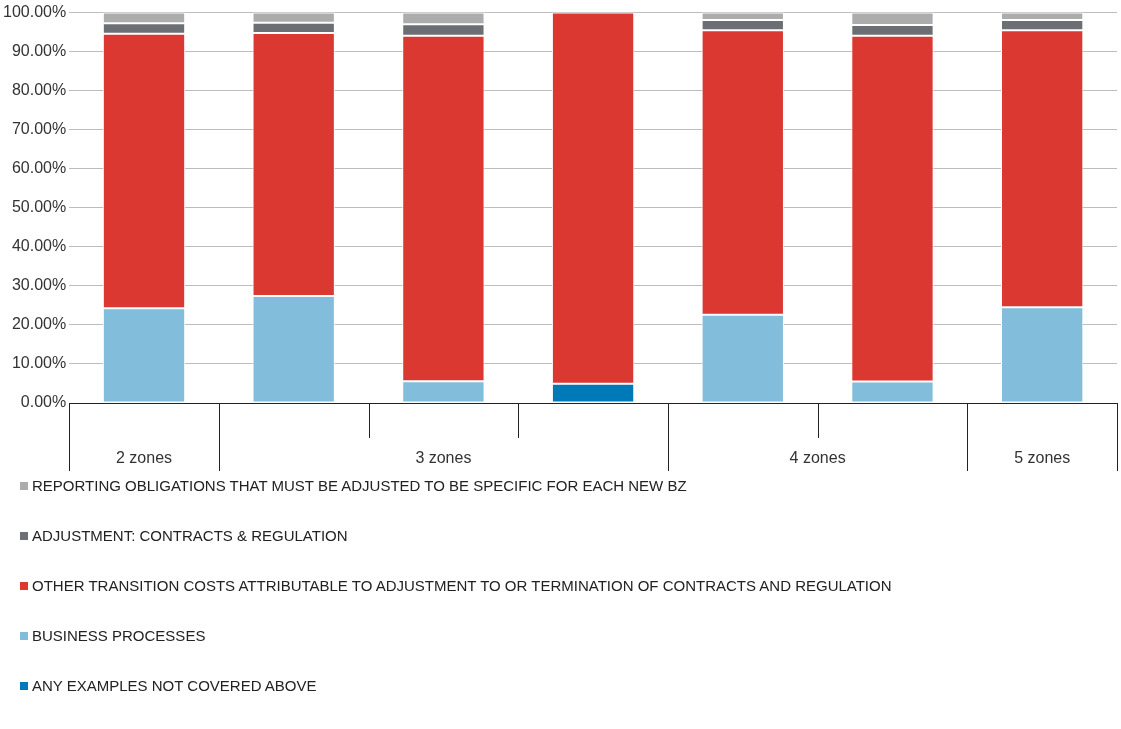  What do you see at coordinates (39, 246) in the screenshot?
I see `y-tick-label: 40.00%` at bounding box center [39, 246].